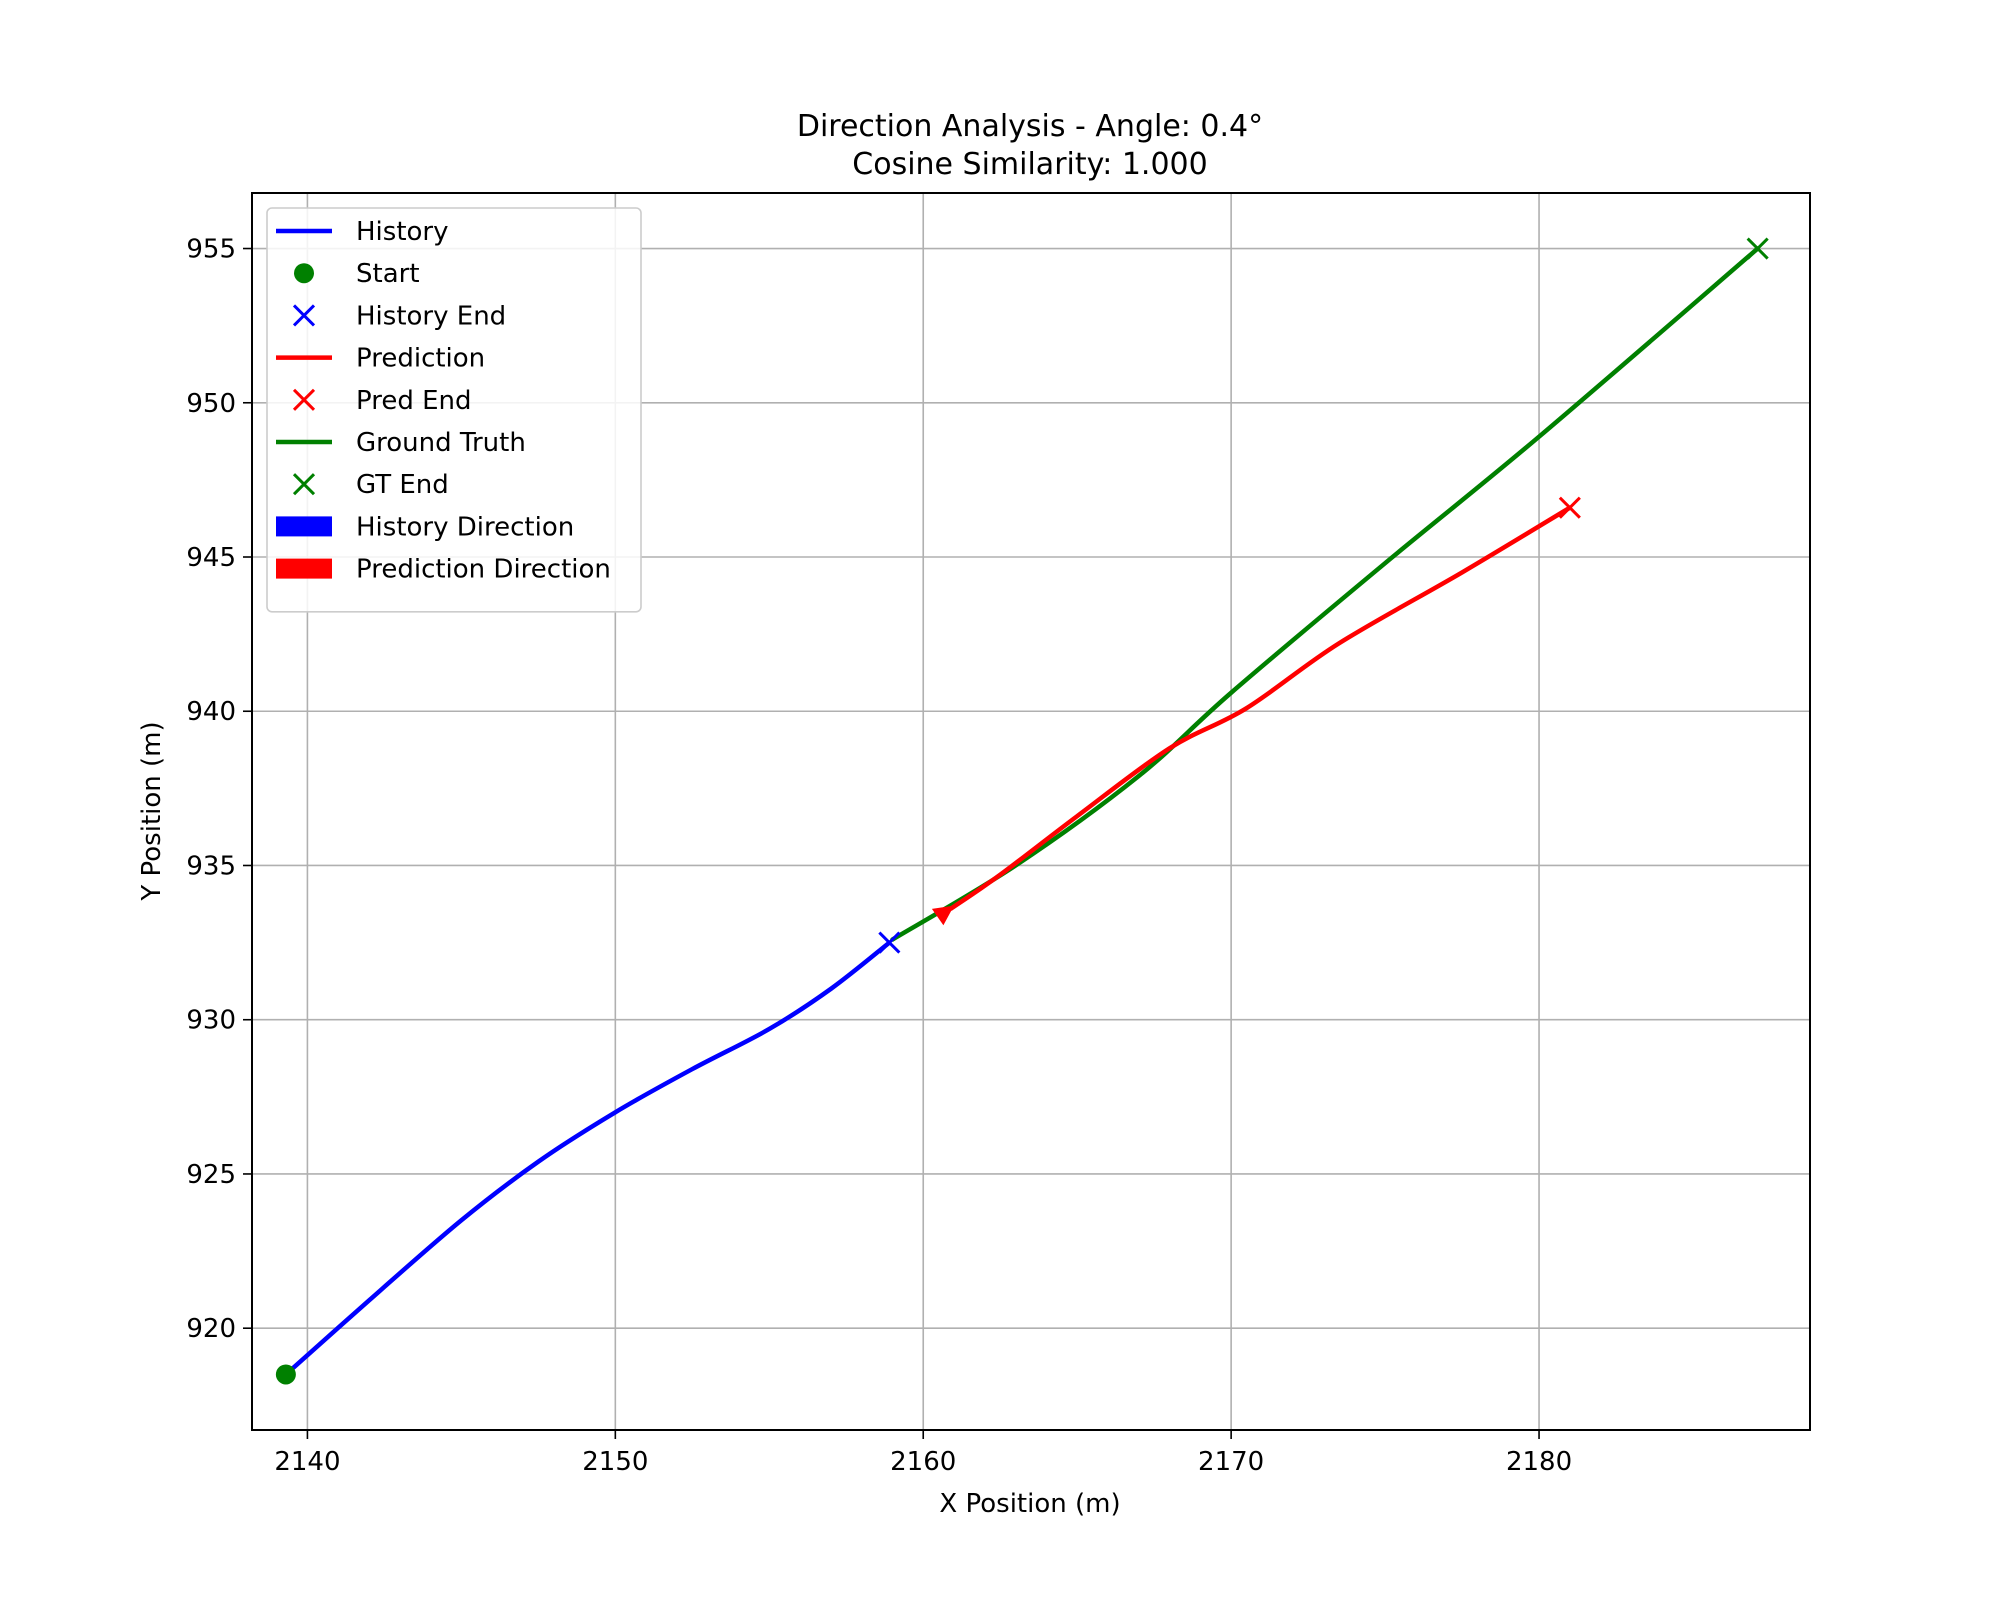  I want to click on y-tick-label: 945, so click(211, 558).